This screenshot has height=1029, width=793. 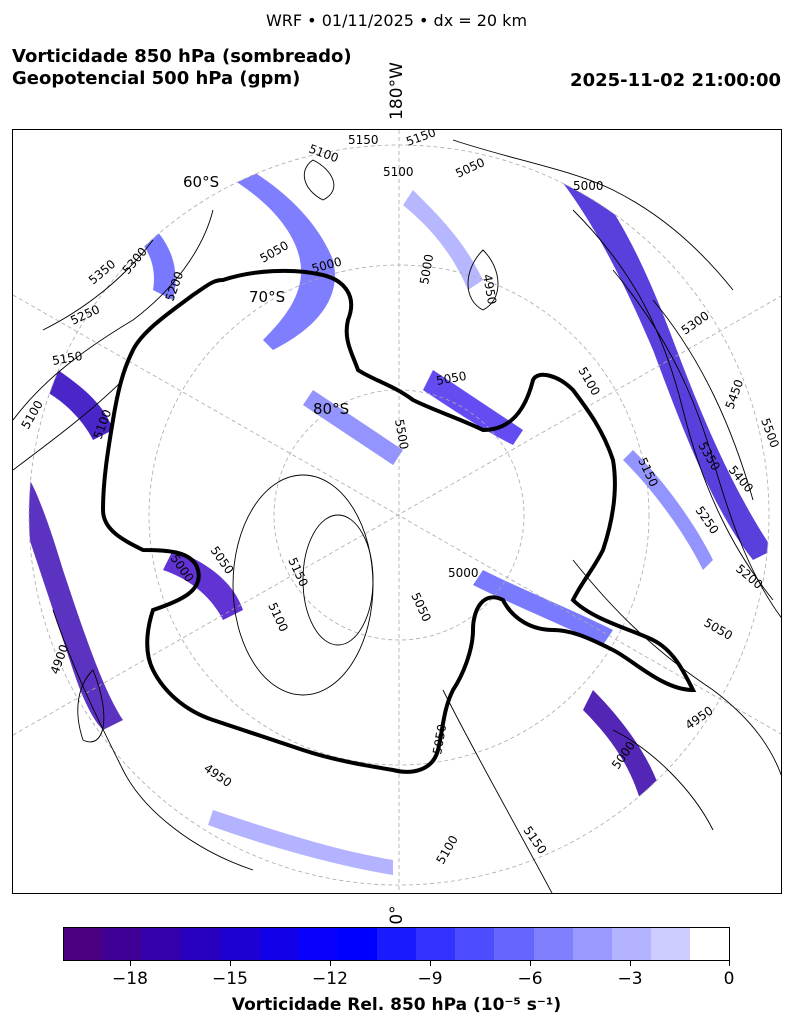 I want to click on lat-label-60s: 60°S, so click(x=201, y=182).